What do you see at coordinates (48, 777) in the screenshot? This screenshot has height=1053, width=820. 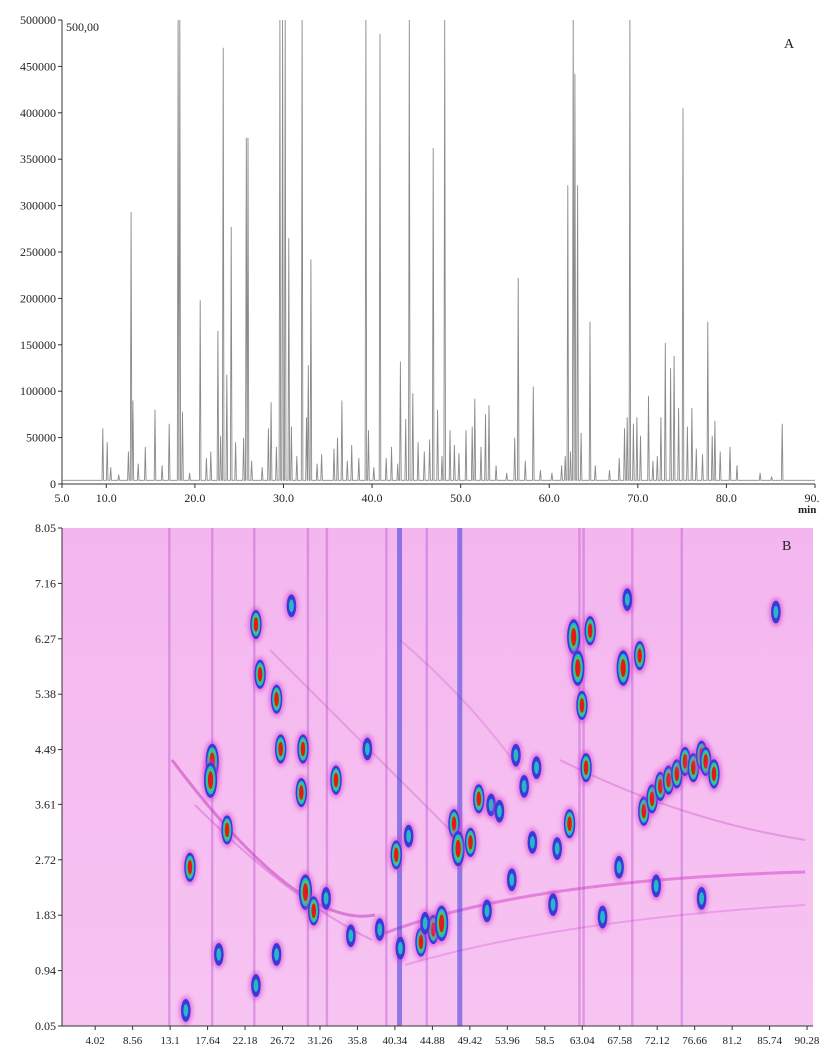 I see `panel-b-y-ticks: 0.05 0.94 1.83 2.72 3.61 4.49 5.38 6.27 7.16 8.05` at bounding box center [48, 777].